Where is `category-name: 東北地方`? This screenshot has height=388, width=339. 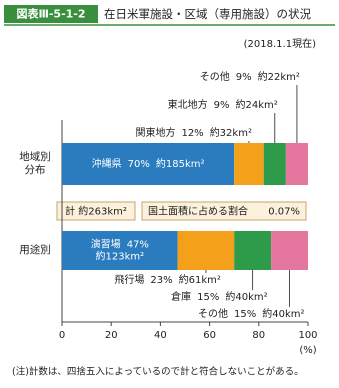 category-name: 東北地方 is located at coordinates (188, 104).